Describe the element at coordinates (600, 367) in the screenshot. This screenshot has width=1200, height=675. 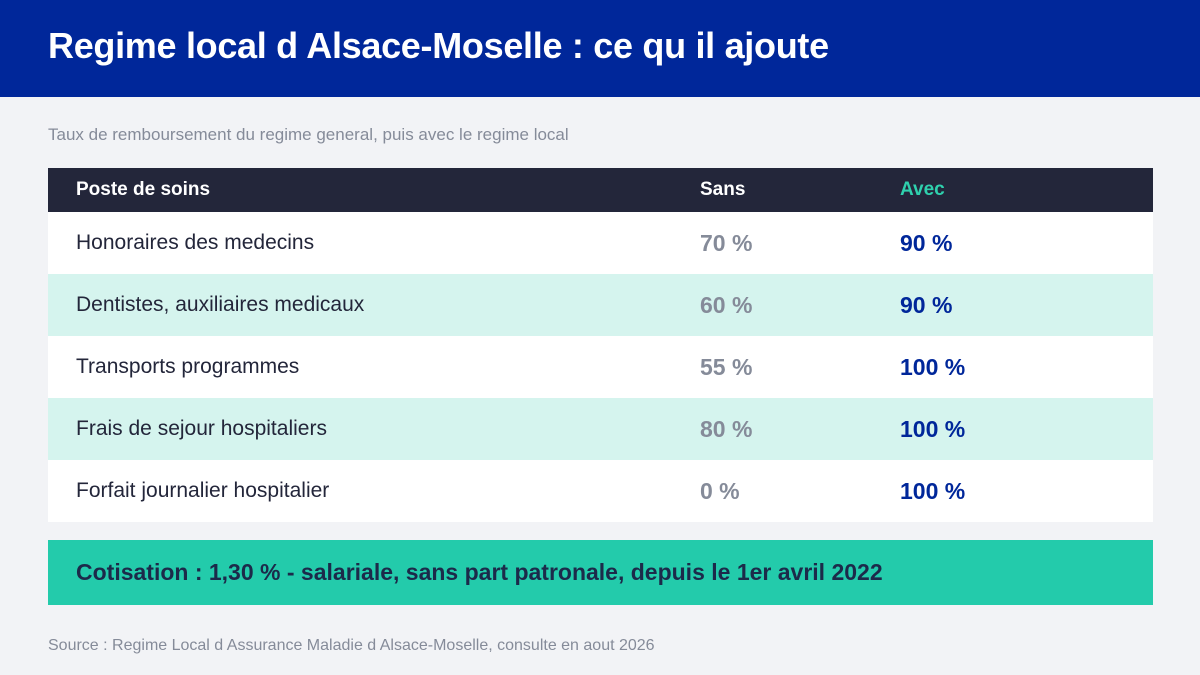
I see `table-row: Transports programmes 55 % 100 %` at that location.